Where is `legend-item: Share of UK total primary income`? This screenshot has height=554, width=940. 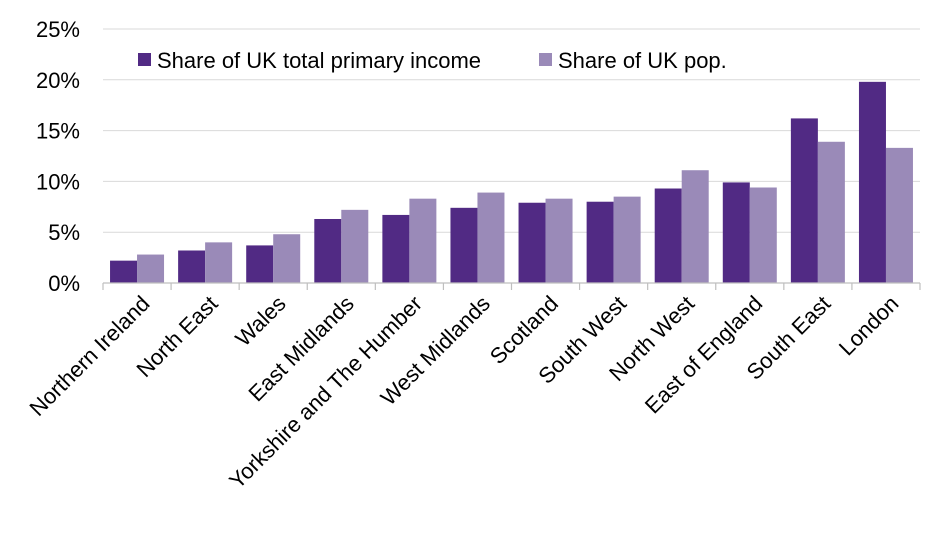
legend-item: Share of UK total primary income is located at coordinates (309, 60).